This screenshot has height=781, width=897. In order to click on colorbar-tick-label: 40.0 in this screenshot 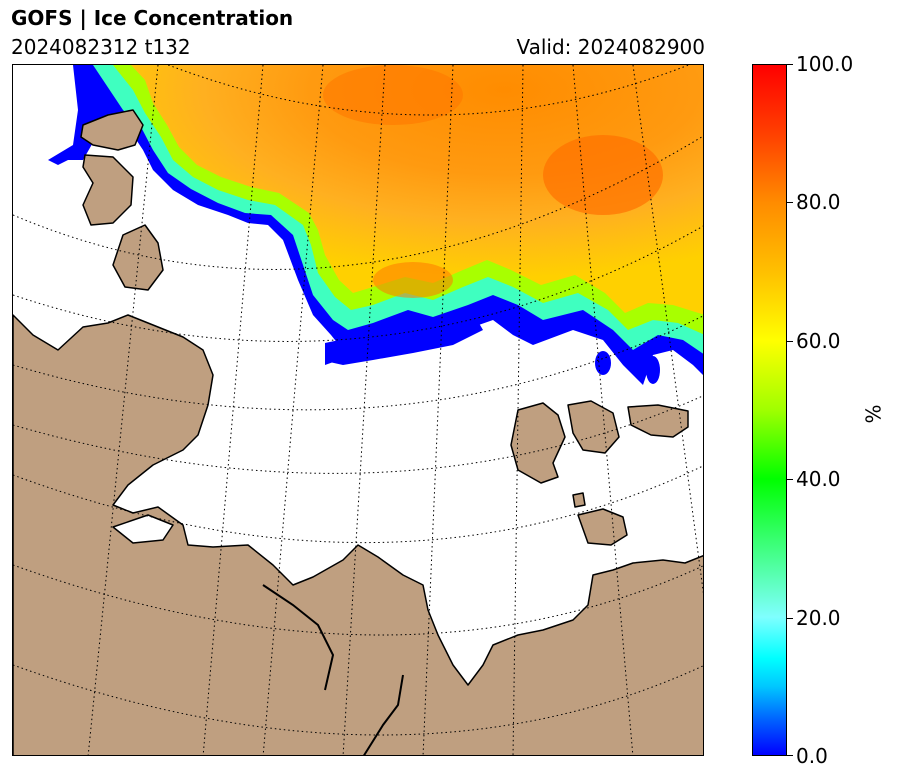, I will do `click(818, 479)`.